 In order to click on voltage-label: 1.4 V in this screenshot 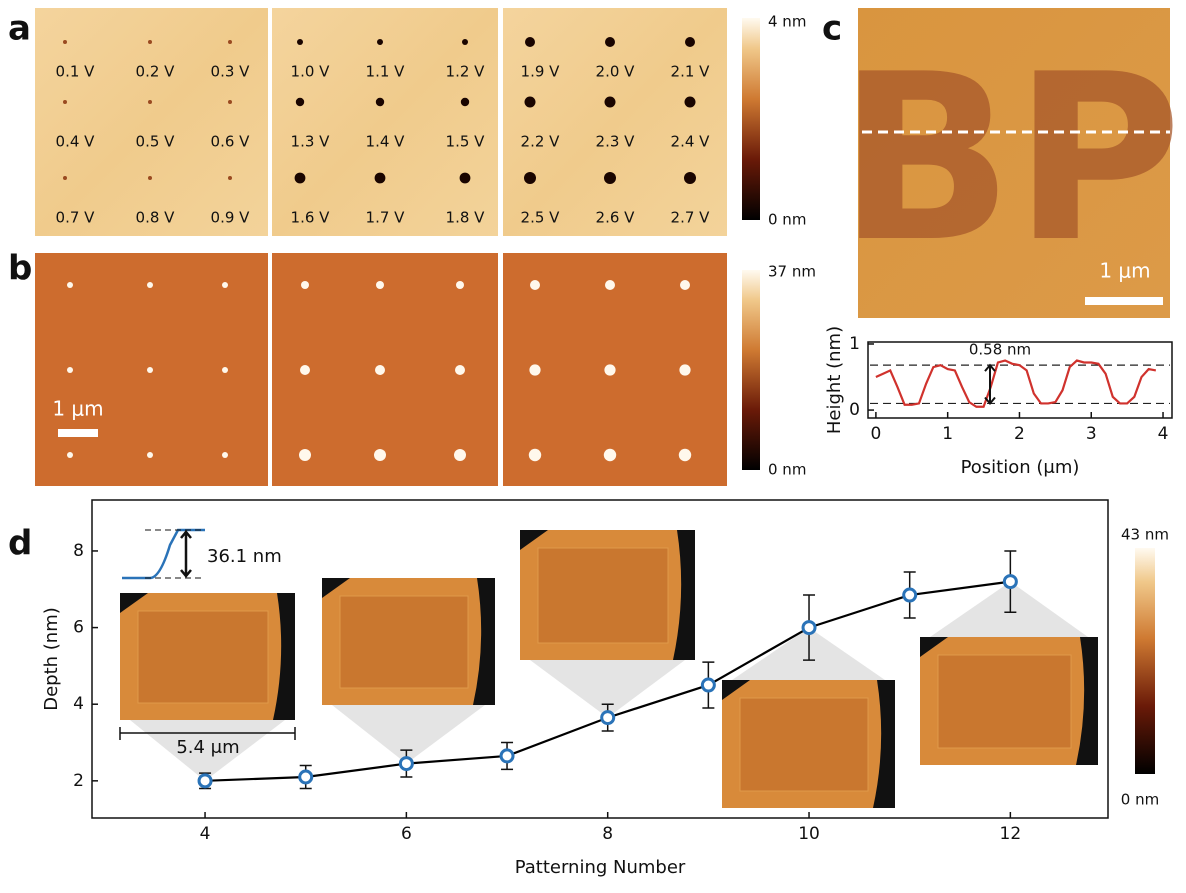, I will do `click(386, 142)`.